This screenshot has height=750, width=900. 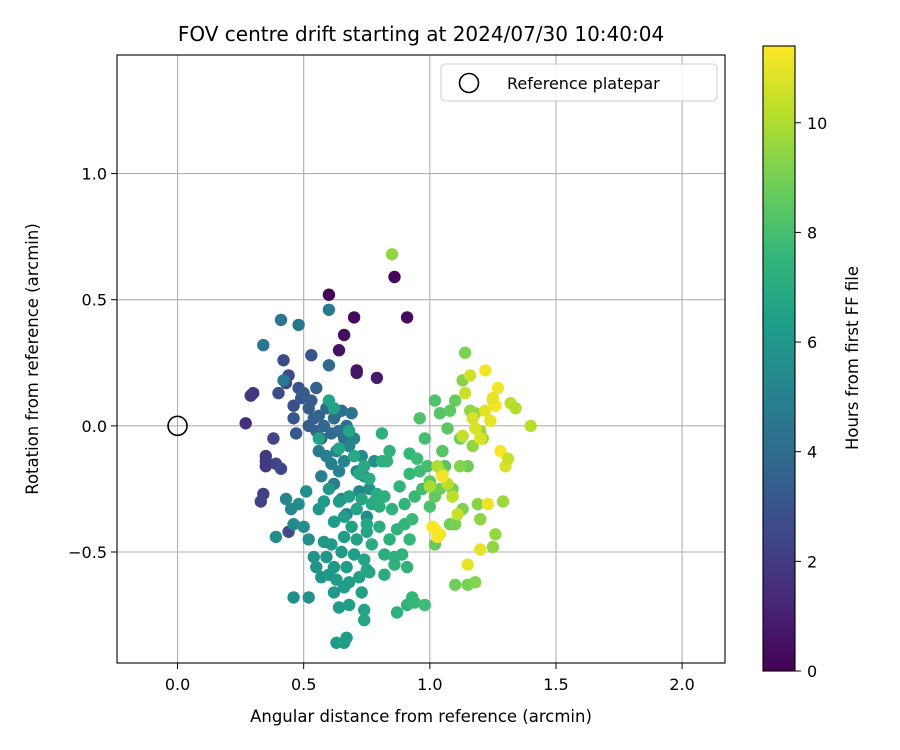 What do you see at coordinates (812, 671) in the screenshot?
I see `colorbar-tick-label: 0` at bounding box center [812, 671].